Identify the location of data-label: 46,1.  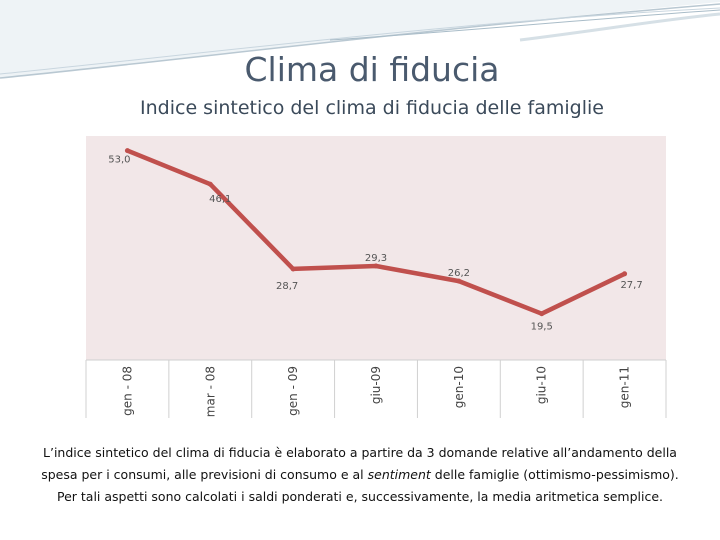
(220, 199).